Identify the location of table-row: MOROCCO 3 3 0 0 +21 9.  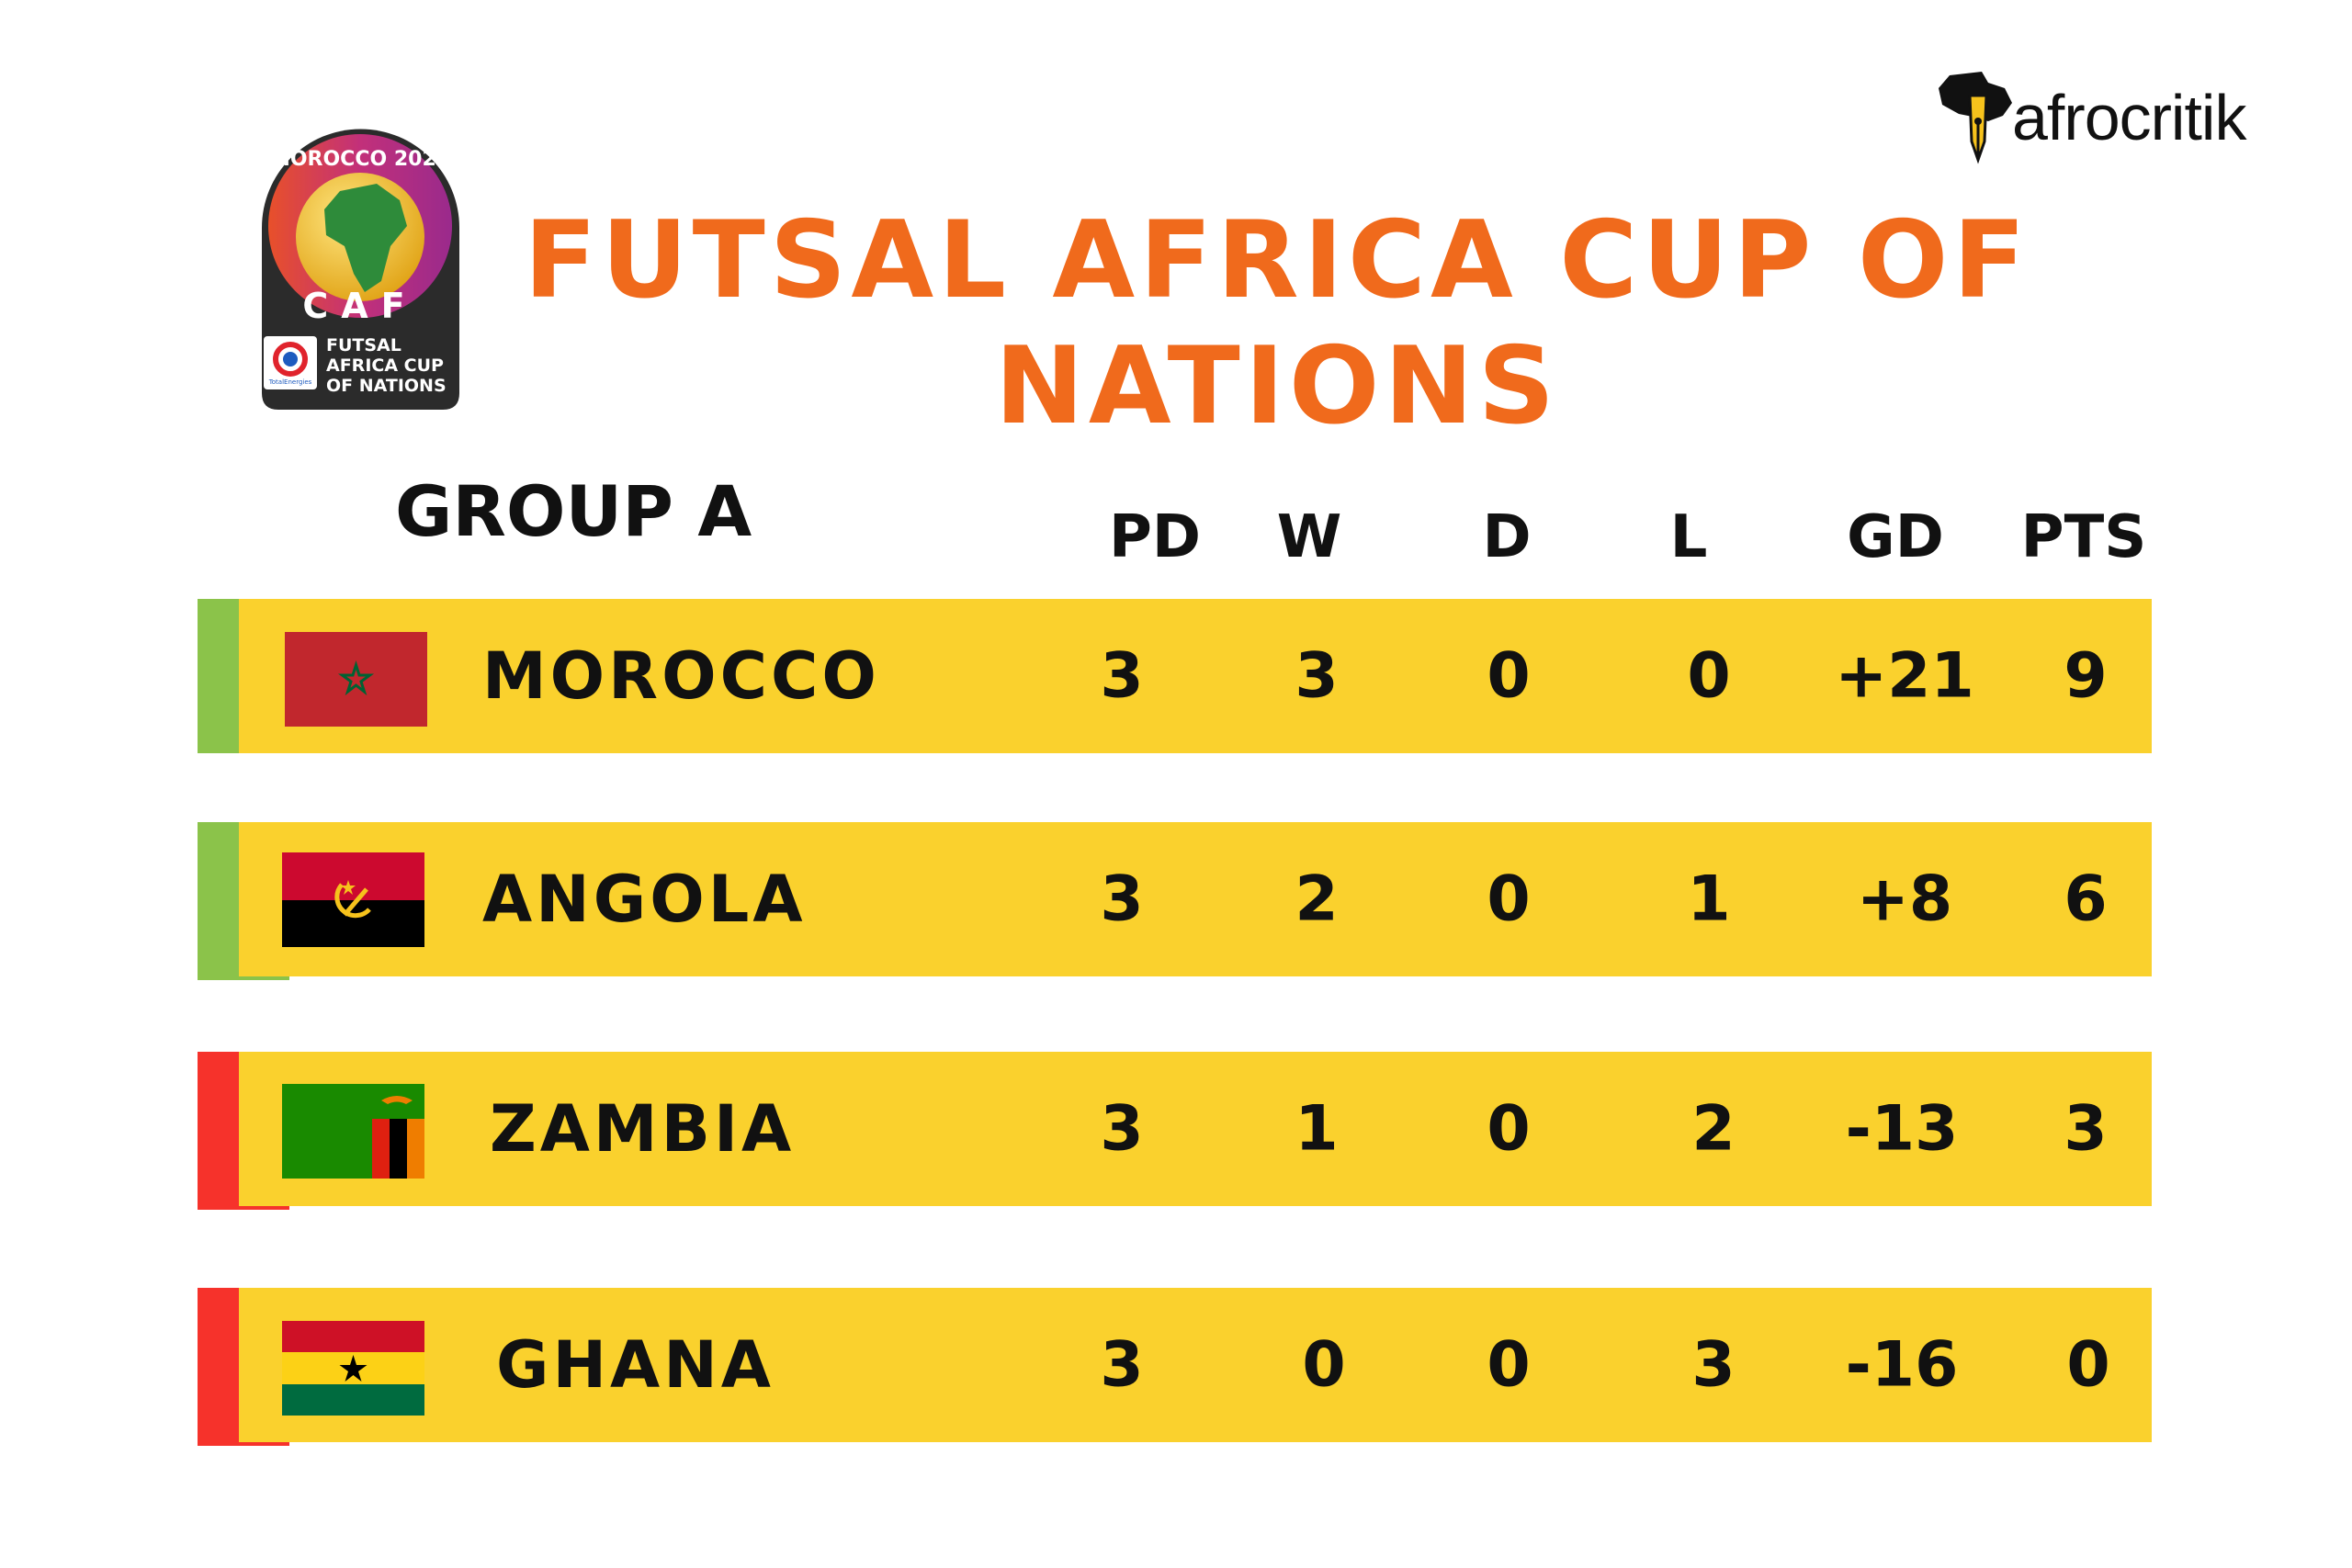
(1175, 676).